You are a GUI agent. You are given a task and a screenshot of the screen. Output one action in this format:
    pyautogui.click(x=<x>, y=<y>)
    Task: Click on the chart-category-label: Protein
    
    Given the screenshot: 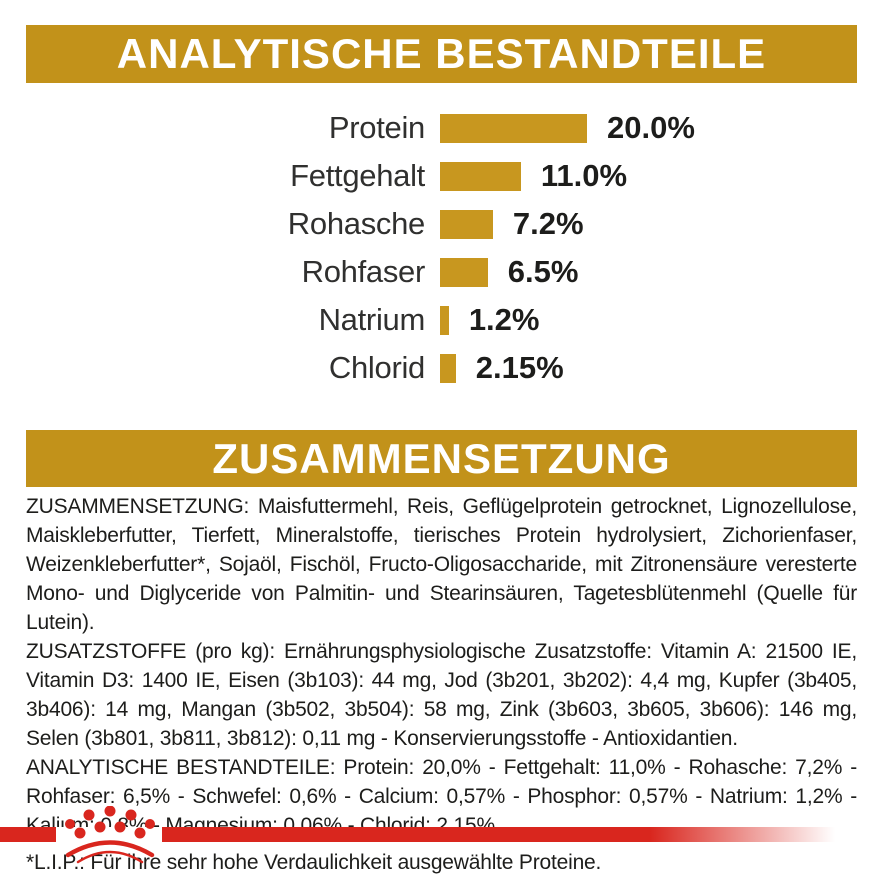 What is the action you would take?
    pyautogui.click(x=376, y=127)
    